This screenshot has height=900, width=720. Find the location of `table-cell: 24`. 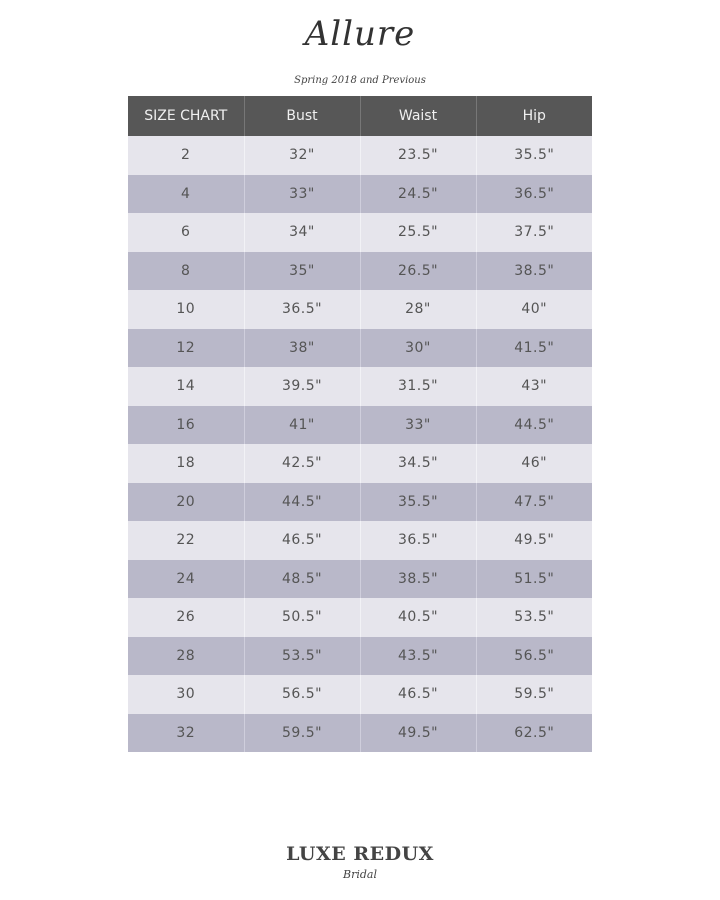

table-cell: 24 is located at coordinates (186, 578).